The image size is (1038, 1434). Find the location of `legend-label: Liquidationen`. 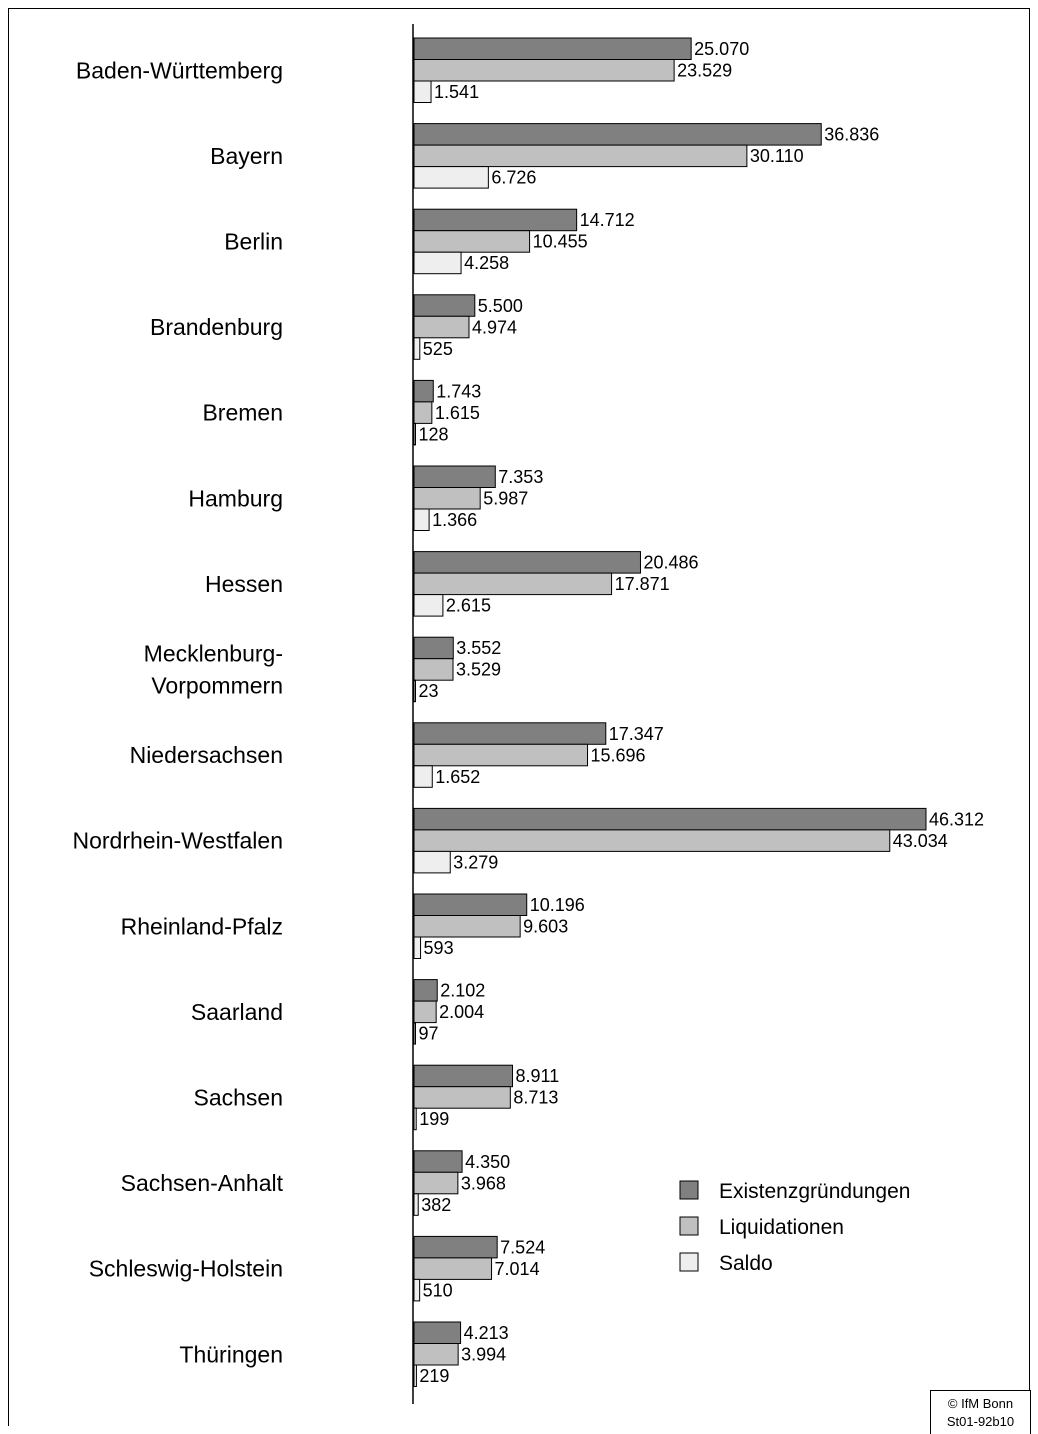

legend-label: Liquidationen is located at coordinates (781, 1227).